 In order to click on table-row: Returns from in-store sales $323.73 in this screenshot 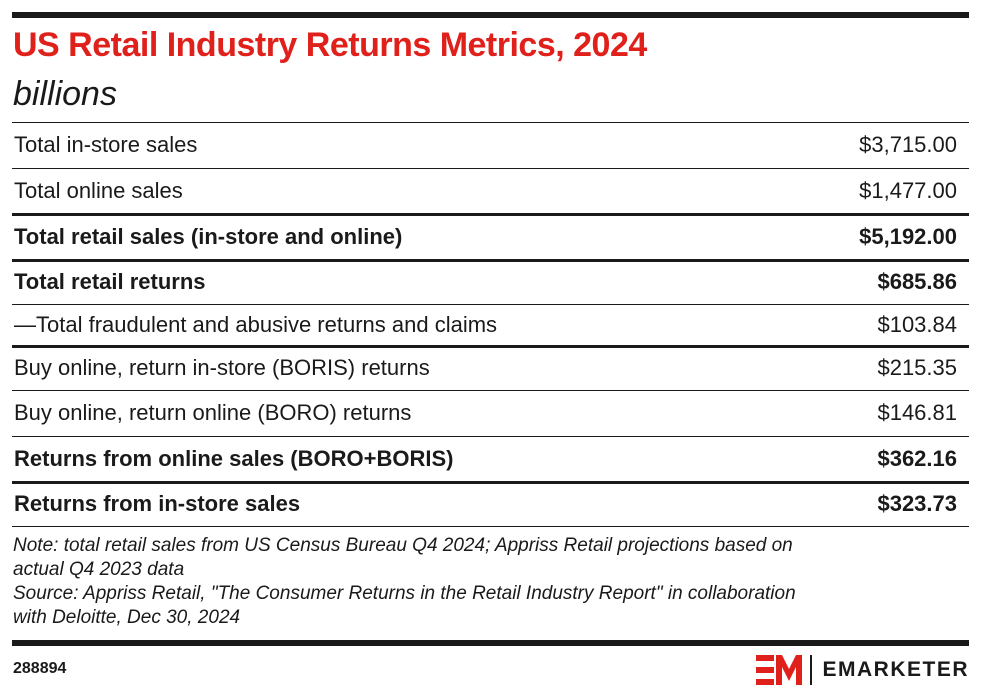, I will do `click(490, 504)`.